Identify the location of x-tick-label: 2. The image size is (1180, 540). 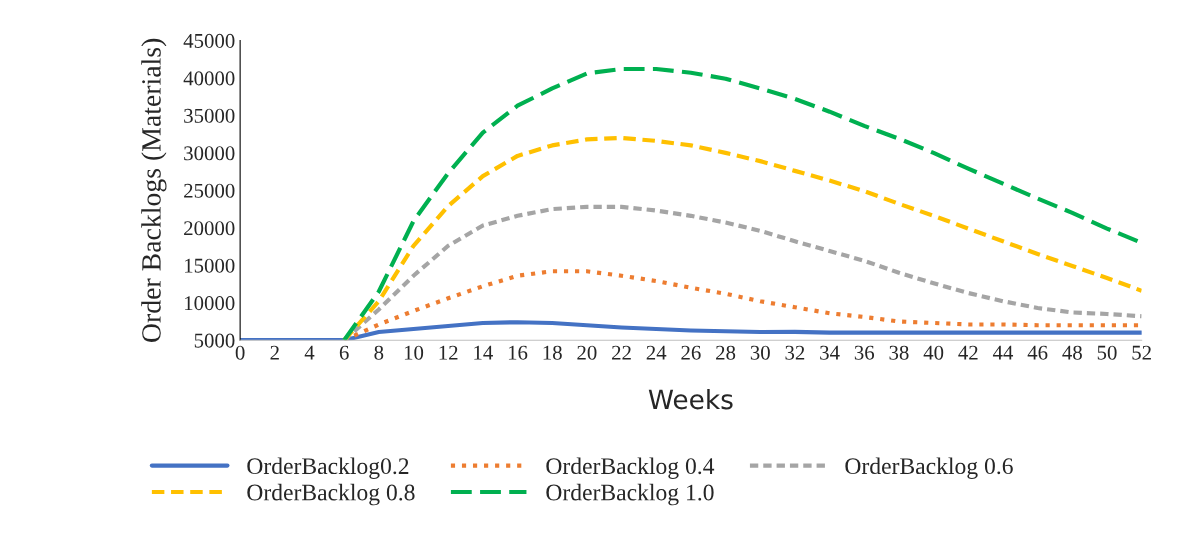
(274, 352).